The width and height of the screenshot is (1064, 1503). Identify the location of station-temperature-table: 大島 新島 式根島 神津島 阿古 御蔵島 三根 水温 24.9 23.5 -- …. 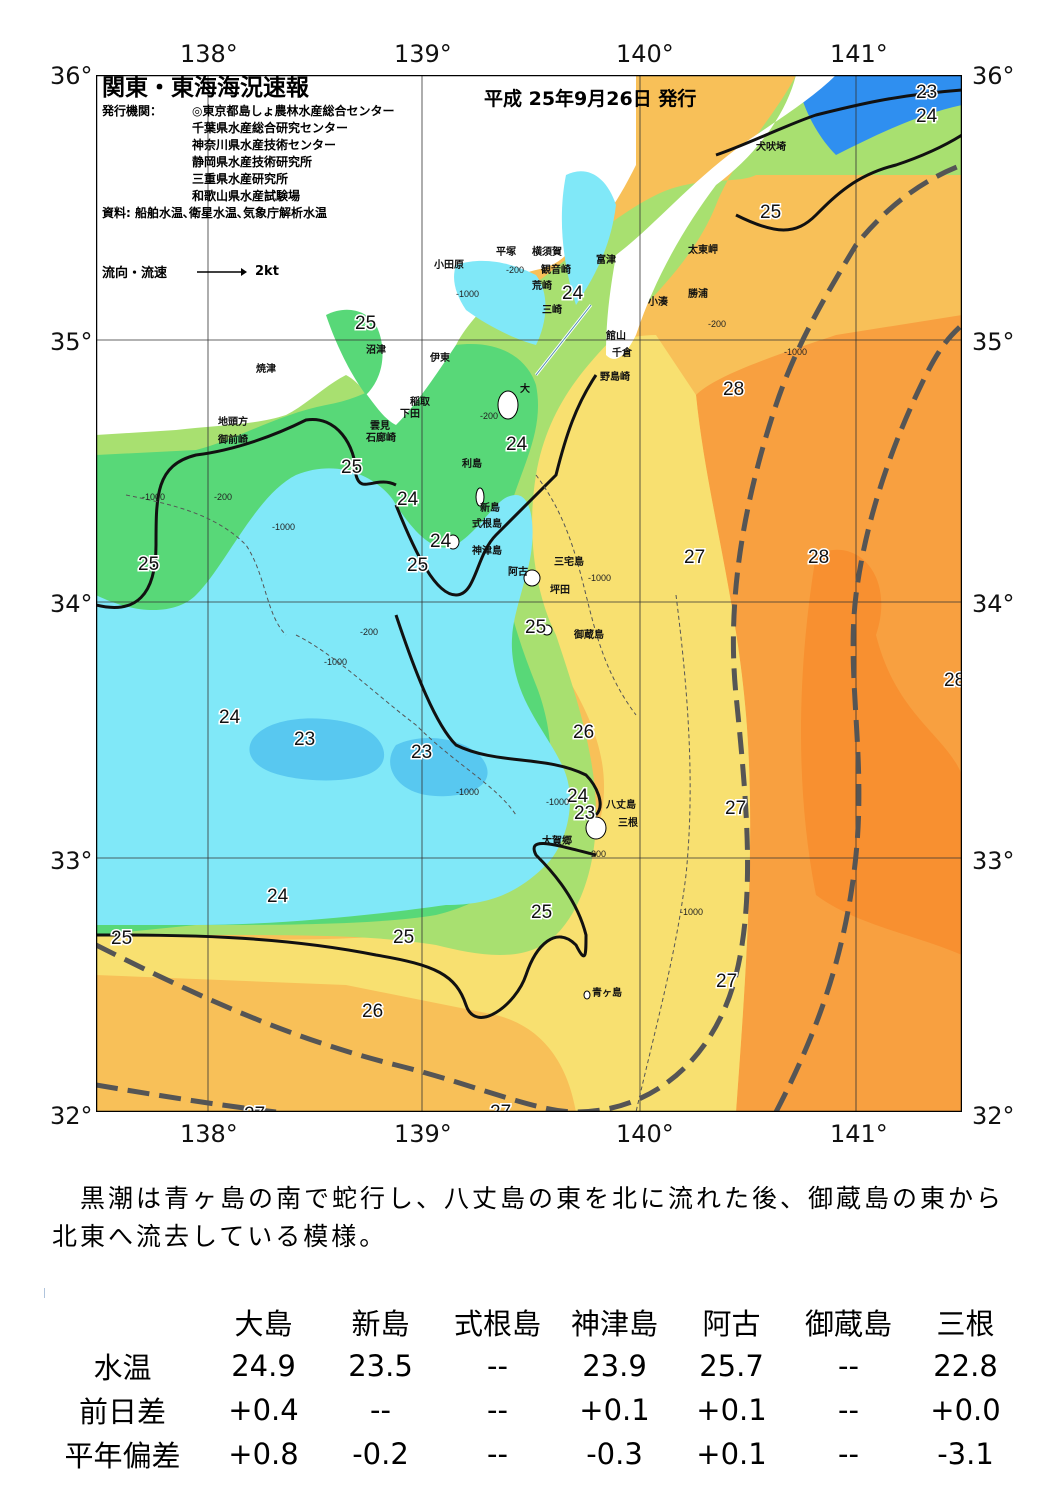
(532, 1388).